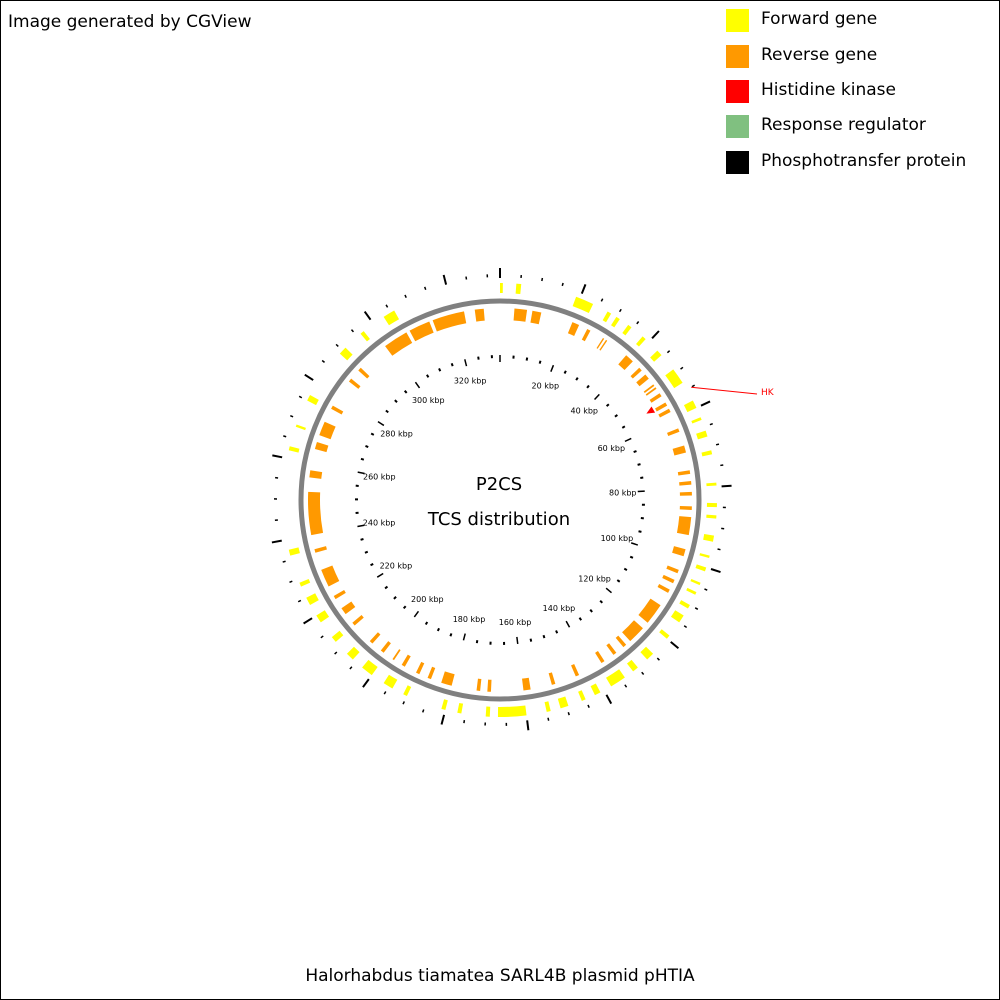  Describe the element at coordinates (396, 434) in the screenshot. I see `tick-label: 280 kbp` at that location.